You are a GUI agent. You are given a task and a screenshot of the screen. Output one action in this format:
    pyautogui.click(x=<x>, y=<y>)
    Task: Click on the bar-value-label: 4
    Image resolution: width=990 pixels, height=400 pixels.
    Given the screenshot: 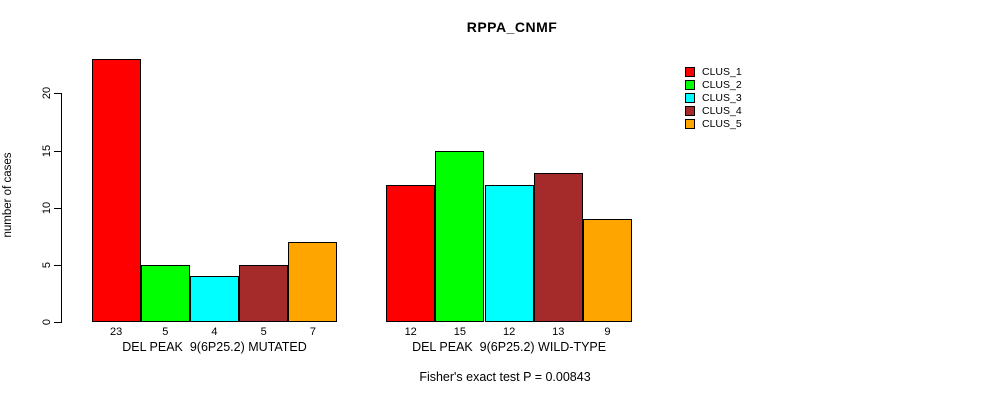 What is the action you would take?
    pyautogui.click(x=214, y=332)
    